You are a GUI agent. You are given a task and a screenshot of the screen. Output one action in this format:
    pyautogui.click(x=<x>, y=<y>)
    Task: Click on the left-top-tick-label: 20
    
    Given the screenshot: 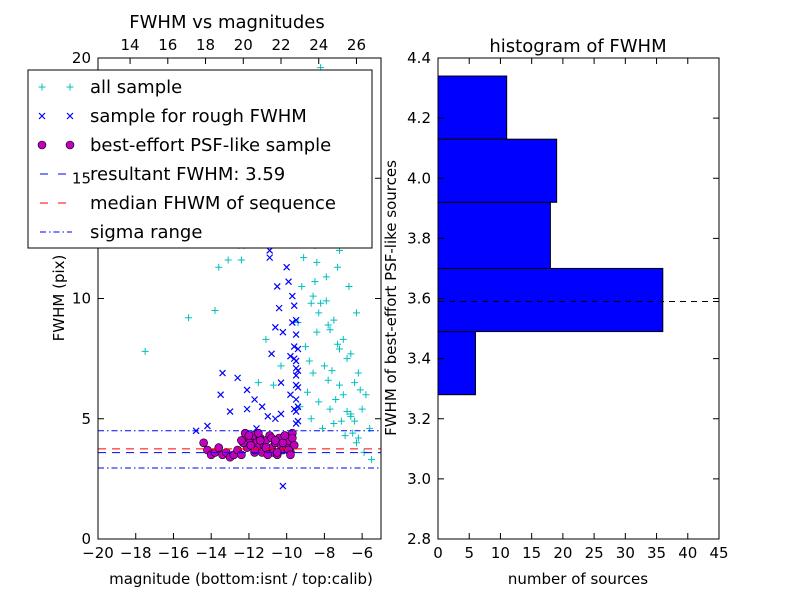 What is the action you would take?
    pyautogui.click(x=243, y=45)
    